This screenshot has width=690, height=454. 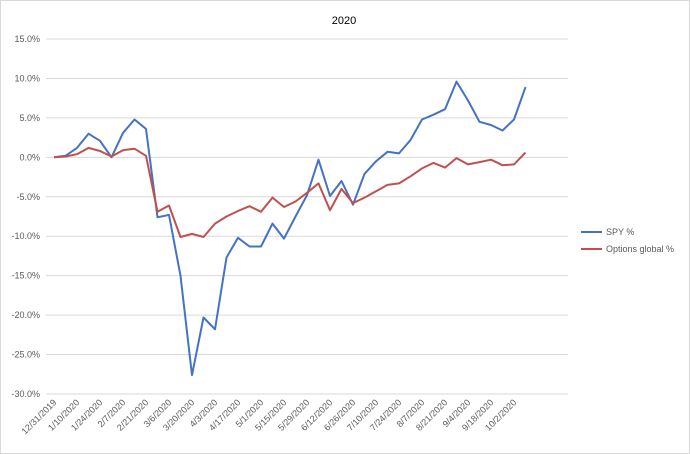 I want to click on y-tick-label: 0.0%, so click(x=29, y=157).